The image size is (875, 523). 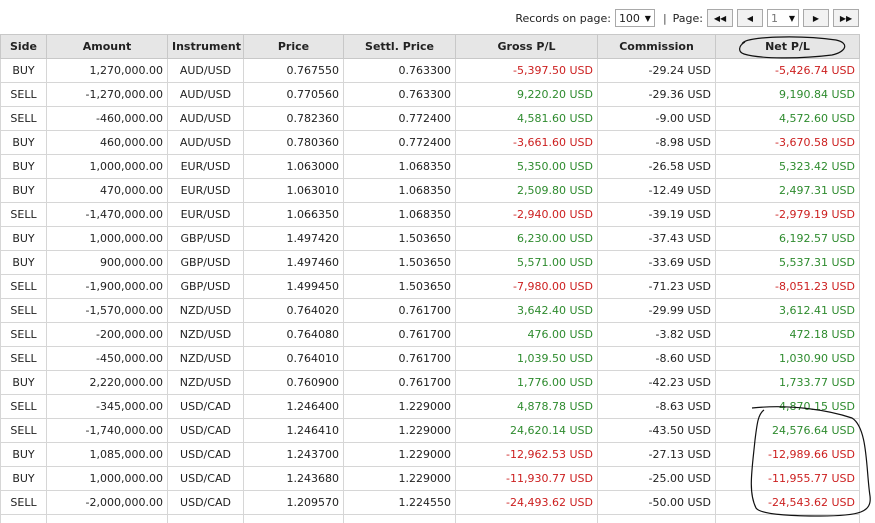 What do you see at coordinates (526, 46) in the screenshot?
I see `col-header-gross-pl: Gross P/L` at bounding box center [526, 46].